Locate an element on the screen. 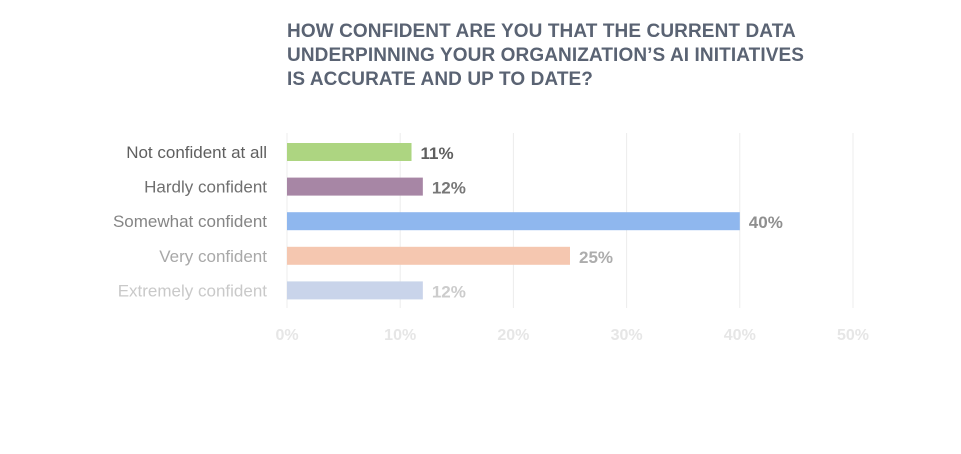 This screenshot has width=961, height=454. value-label: 25% is located at coordinates (596, 257).